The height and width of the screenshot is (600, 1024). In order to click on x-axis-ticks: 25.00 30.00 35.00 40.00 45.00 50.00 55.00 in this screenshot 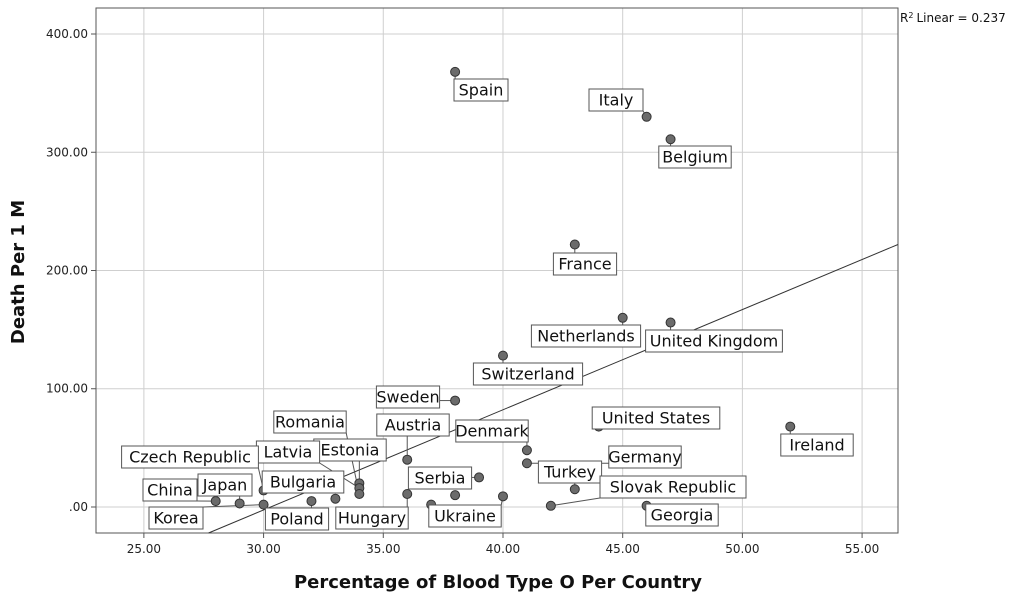, I will do `click(503, 544)`.